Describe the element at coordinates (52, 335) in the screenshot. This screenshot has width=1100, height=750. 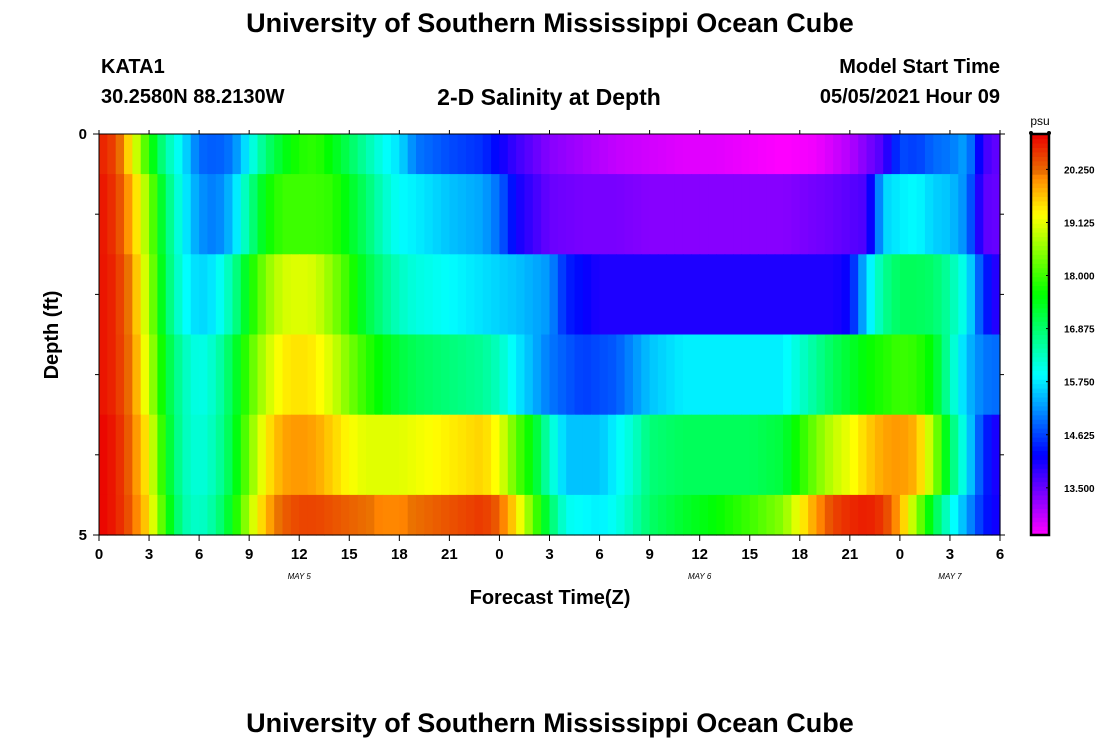
I see `y-axis-label: Depth (ft)` at that location.